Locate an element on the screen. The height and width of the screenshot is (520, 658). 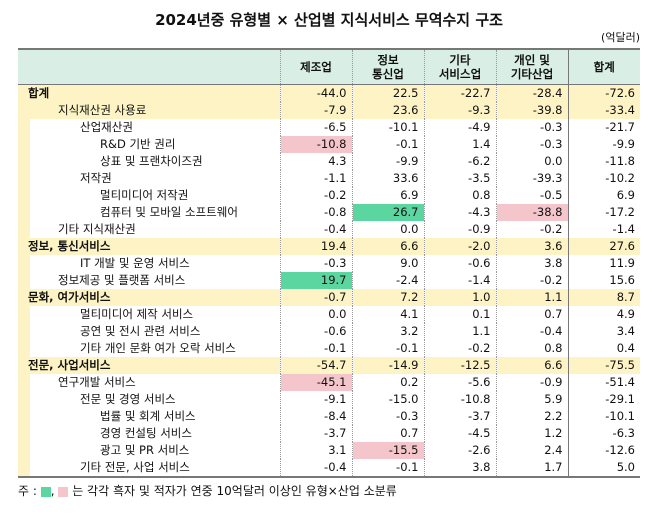
value-cell: -4.9 is located at coordinates (459, 127).